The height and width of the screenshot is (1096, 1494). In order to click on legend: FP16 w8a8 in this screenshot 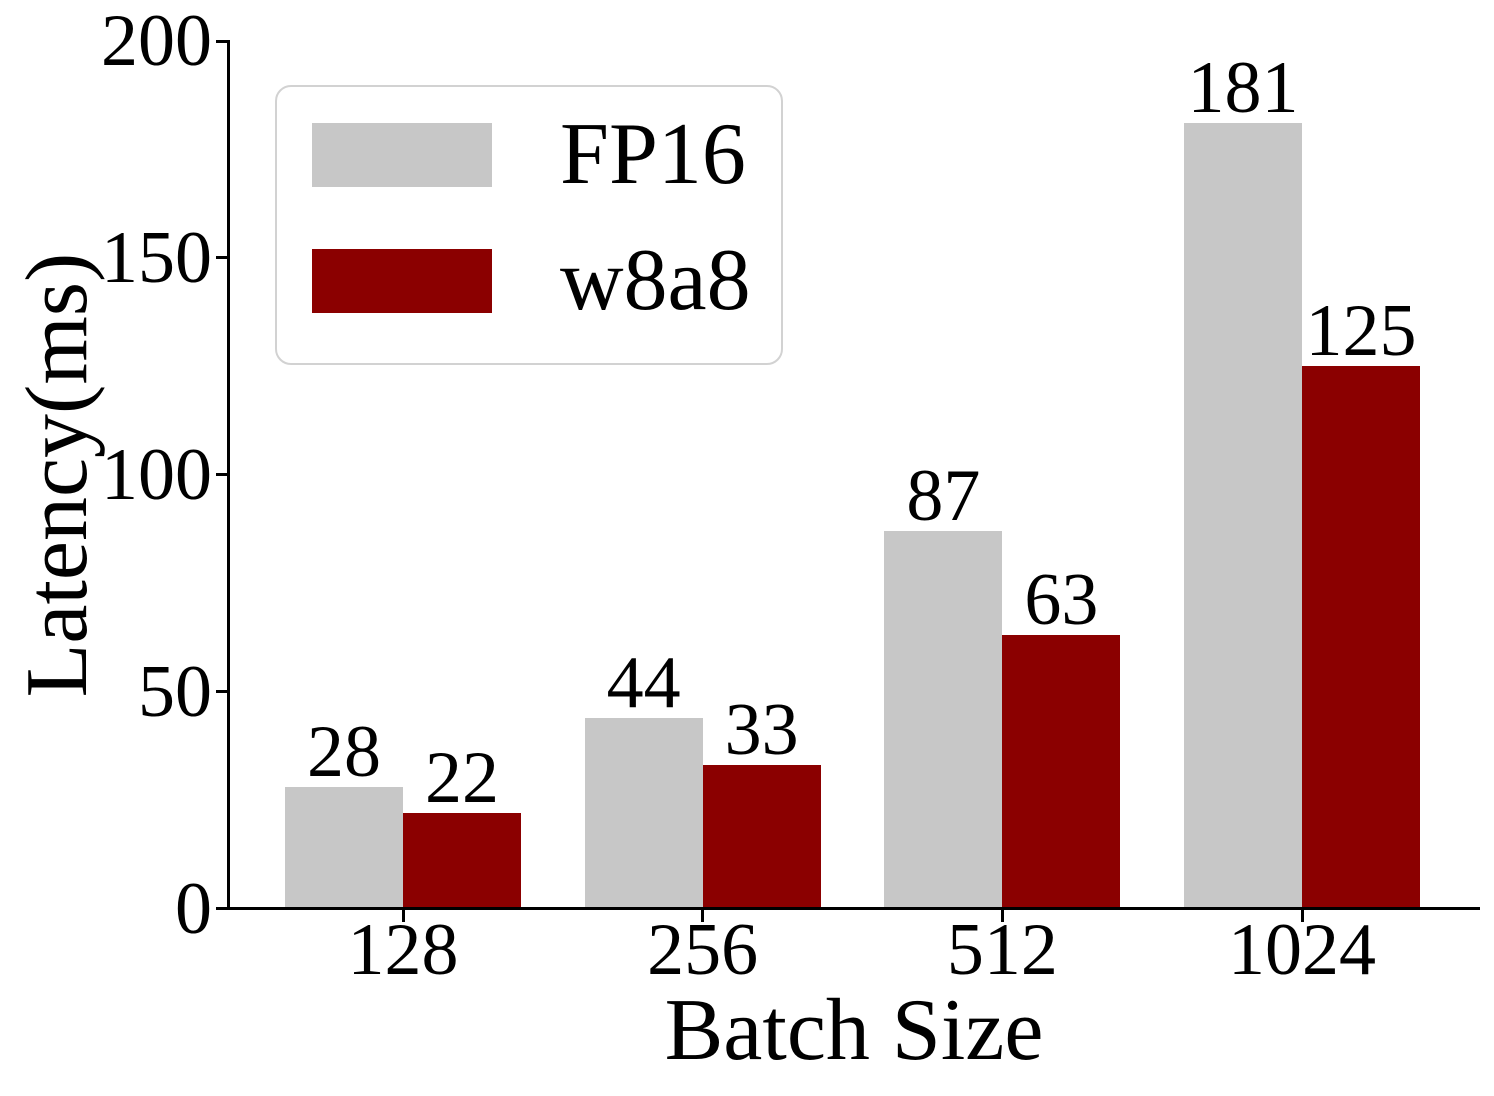, I will do `click(529, 225)`.